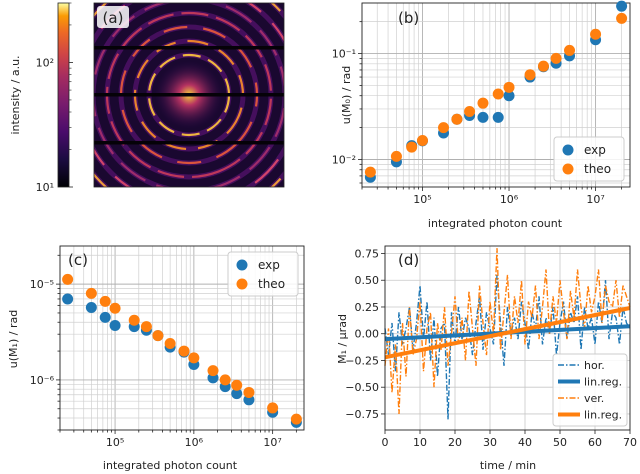 This screenshot has height=474, width=640. What do you see at coordinates (594, 365) in the screenshot?
I see `legend-label: hor.` at bounding box center [594, 365].